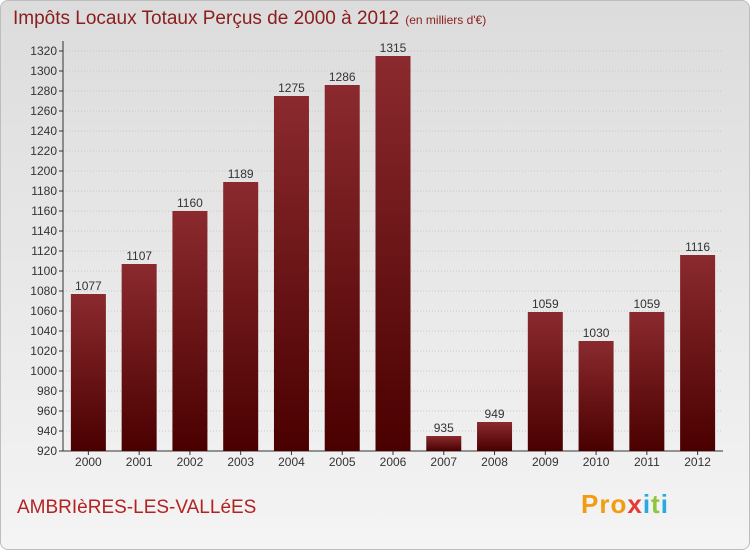  I want to click on y-tick-label: 1000, so click(43, 371).